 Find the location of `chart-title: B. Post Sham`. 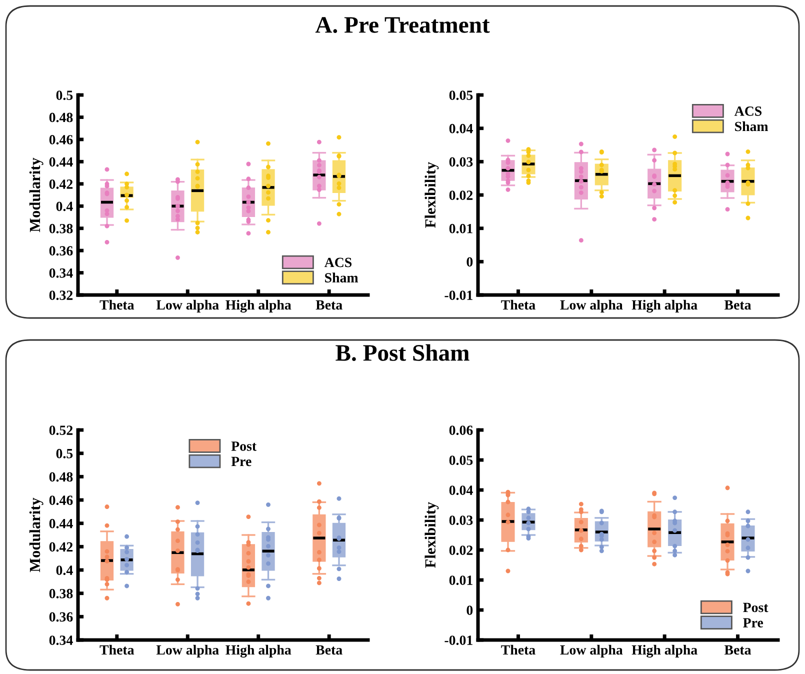

chart-title: B. Post Sham is located at coordinates (403, 353).